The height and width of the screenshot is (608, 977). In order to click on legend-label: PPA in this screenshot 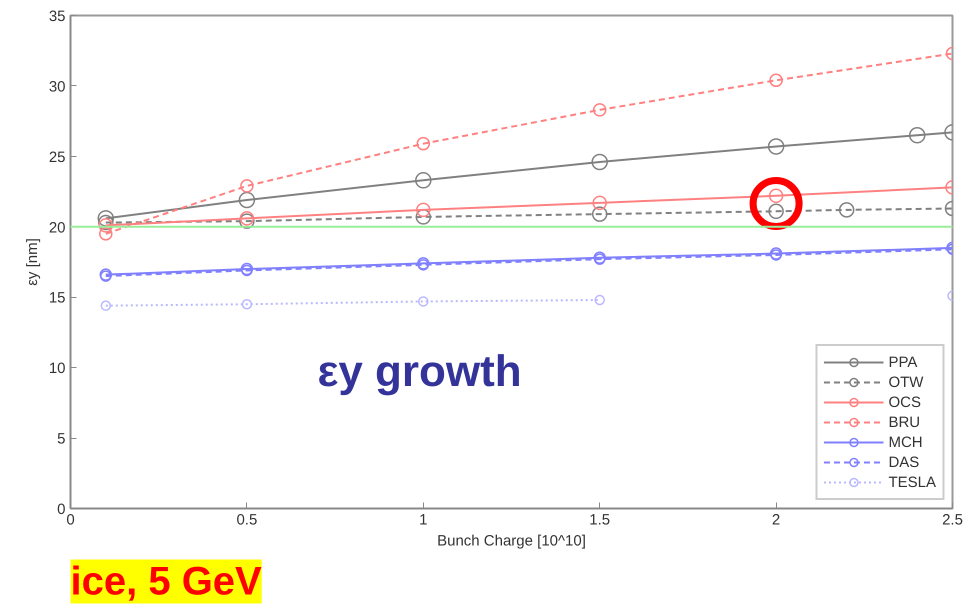, I will do `click(903, 362)`.